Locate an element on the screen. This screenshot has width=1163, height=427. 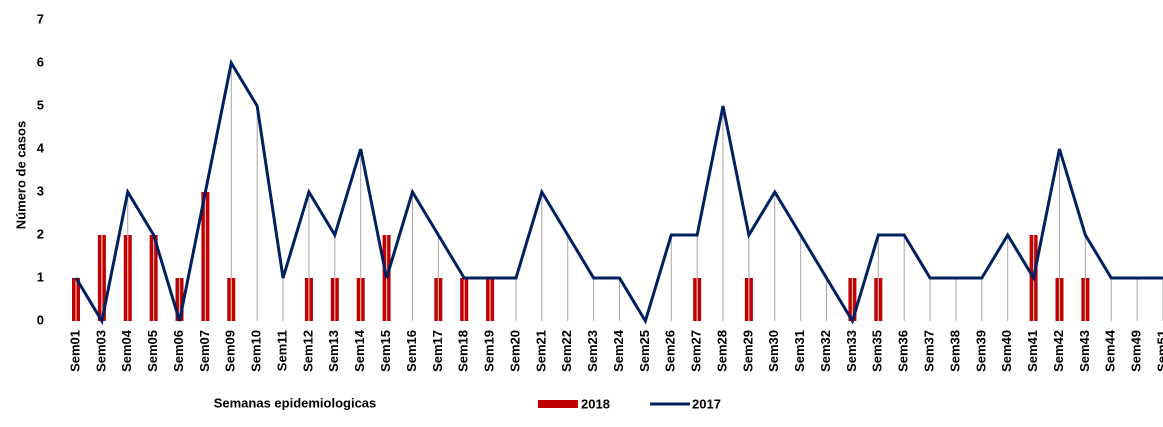
x-tick-label: Sem05 is located at coordinates (152, 351).